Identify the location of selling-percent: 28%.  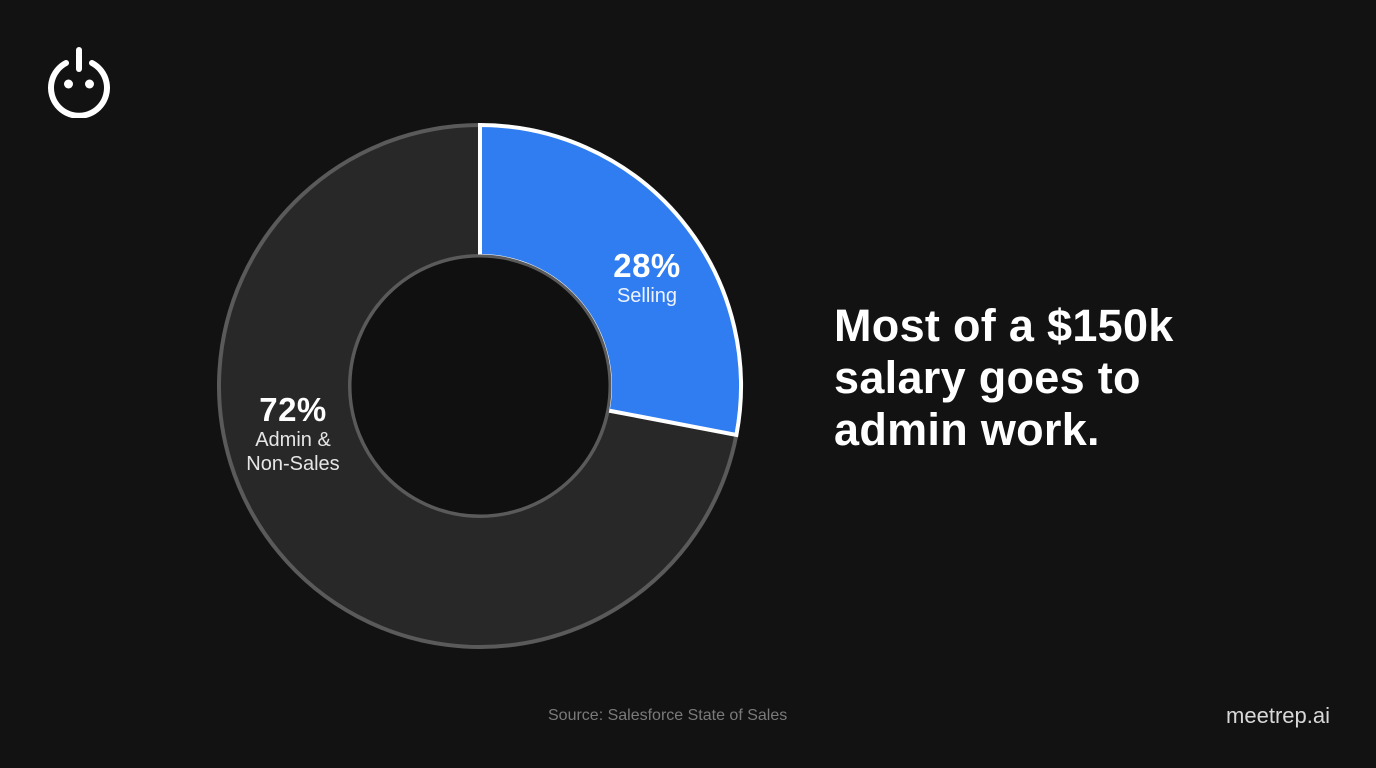
(647, 265).